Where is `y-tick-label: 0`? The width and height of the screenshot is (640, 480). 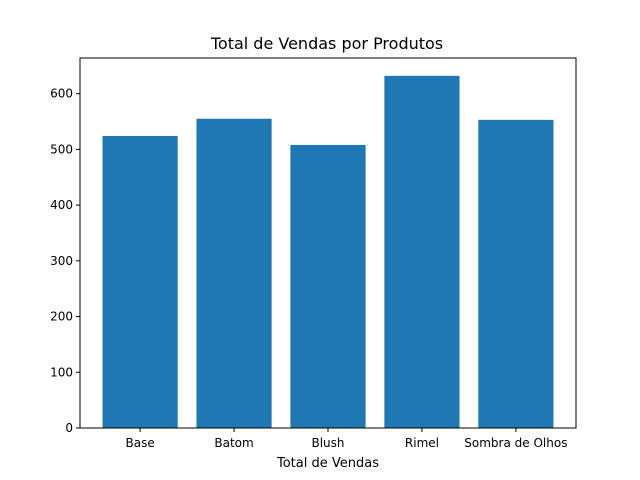
y-tick-label: 0 is located at coordinates (69, 428).